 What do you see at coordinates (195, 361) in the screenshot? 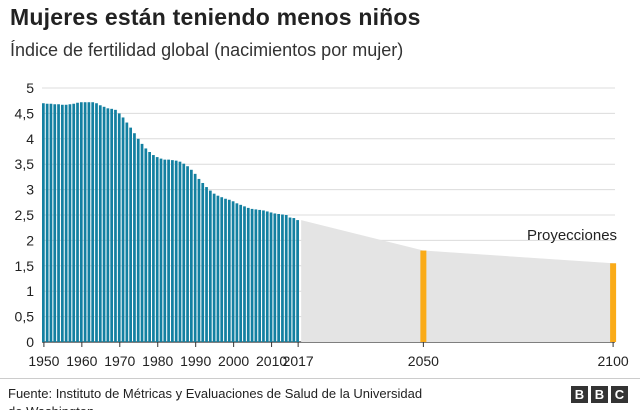
I see `x-tick-label: 1990` at bounding box center [195, 361].